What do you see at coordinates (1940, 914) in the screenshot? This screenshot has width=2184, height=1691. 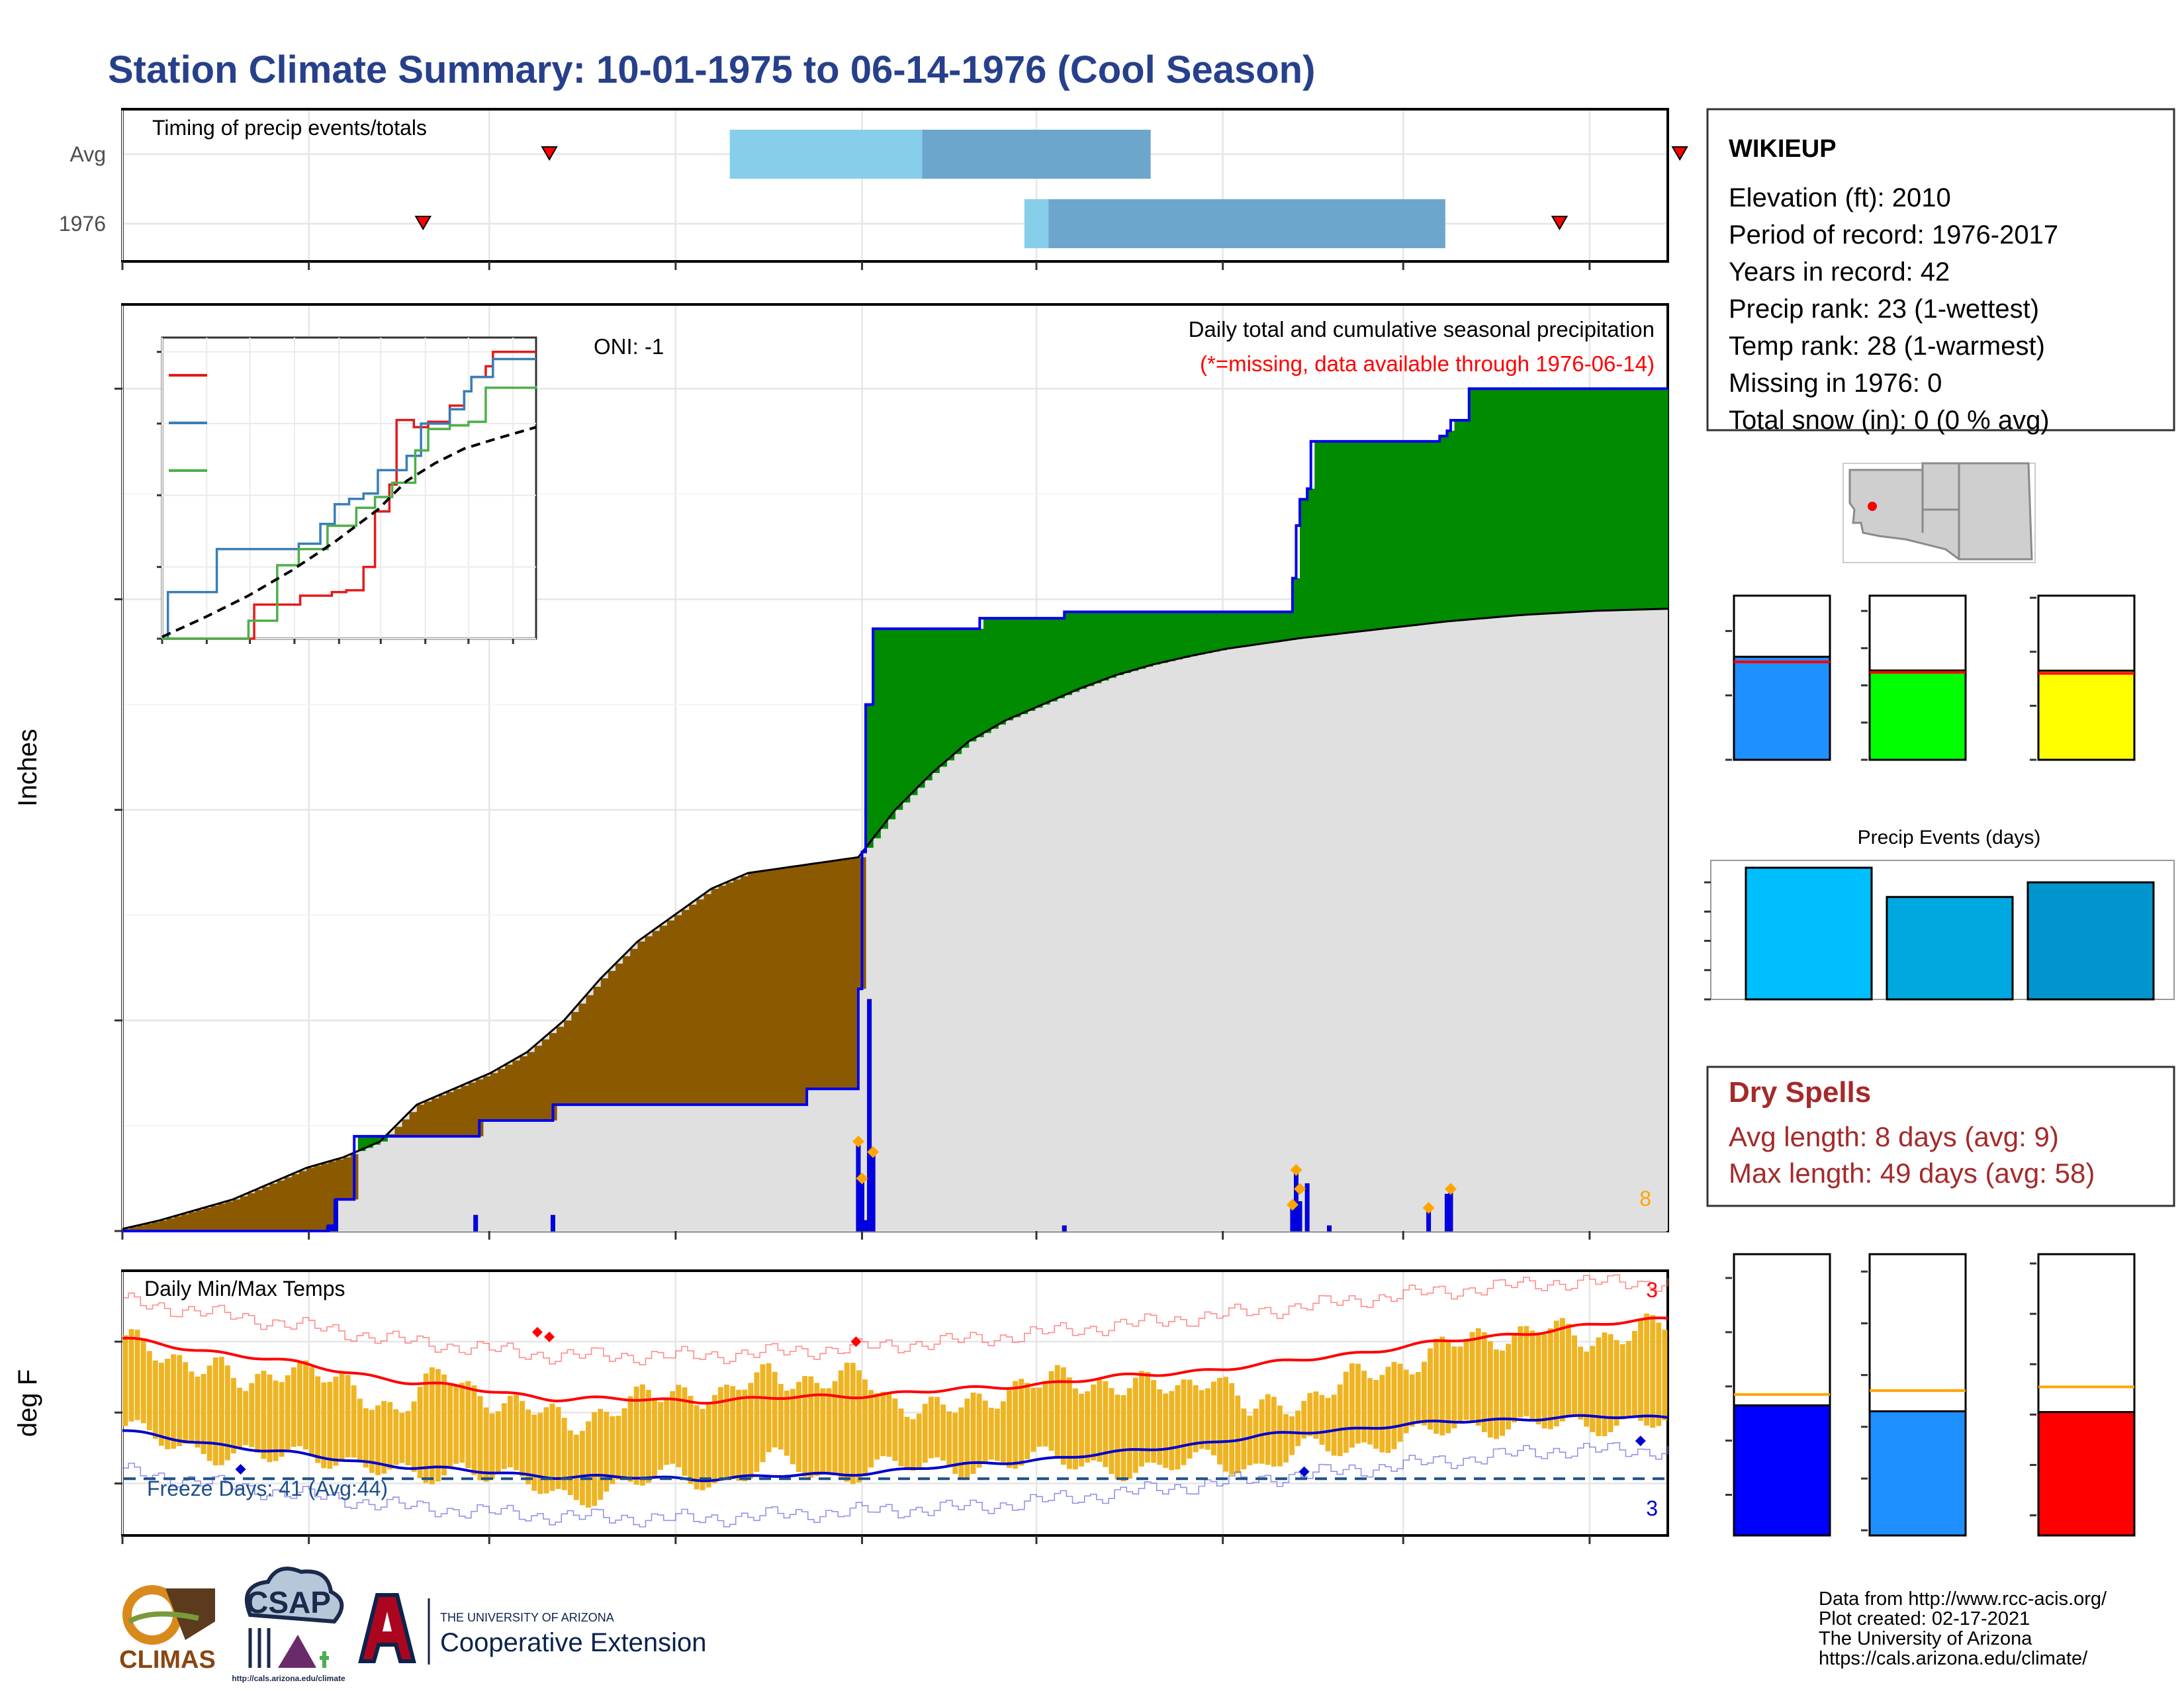 I see `precip-events-chart: Precip Events (days)` at bounding box center [1940, 914].